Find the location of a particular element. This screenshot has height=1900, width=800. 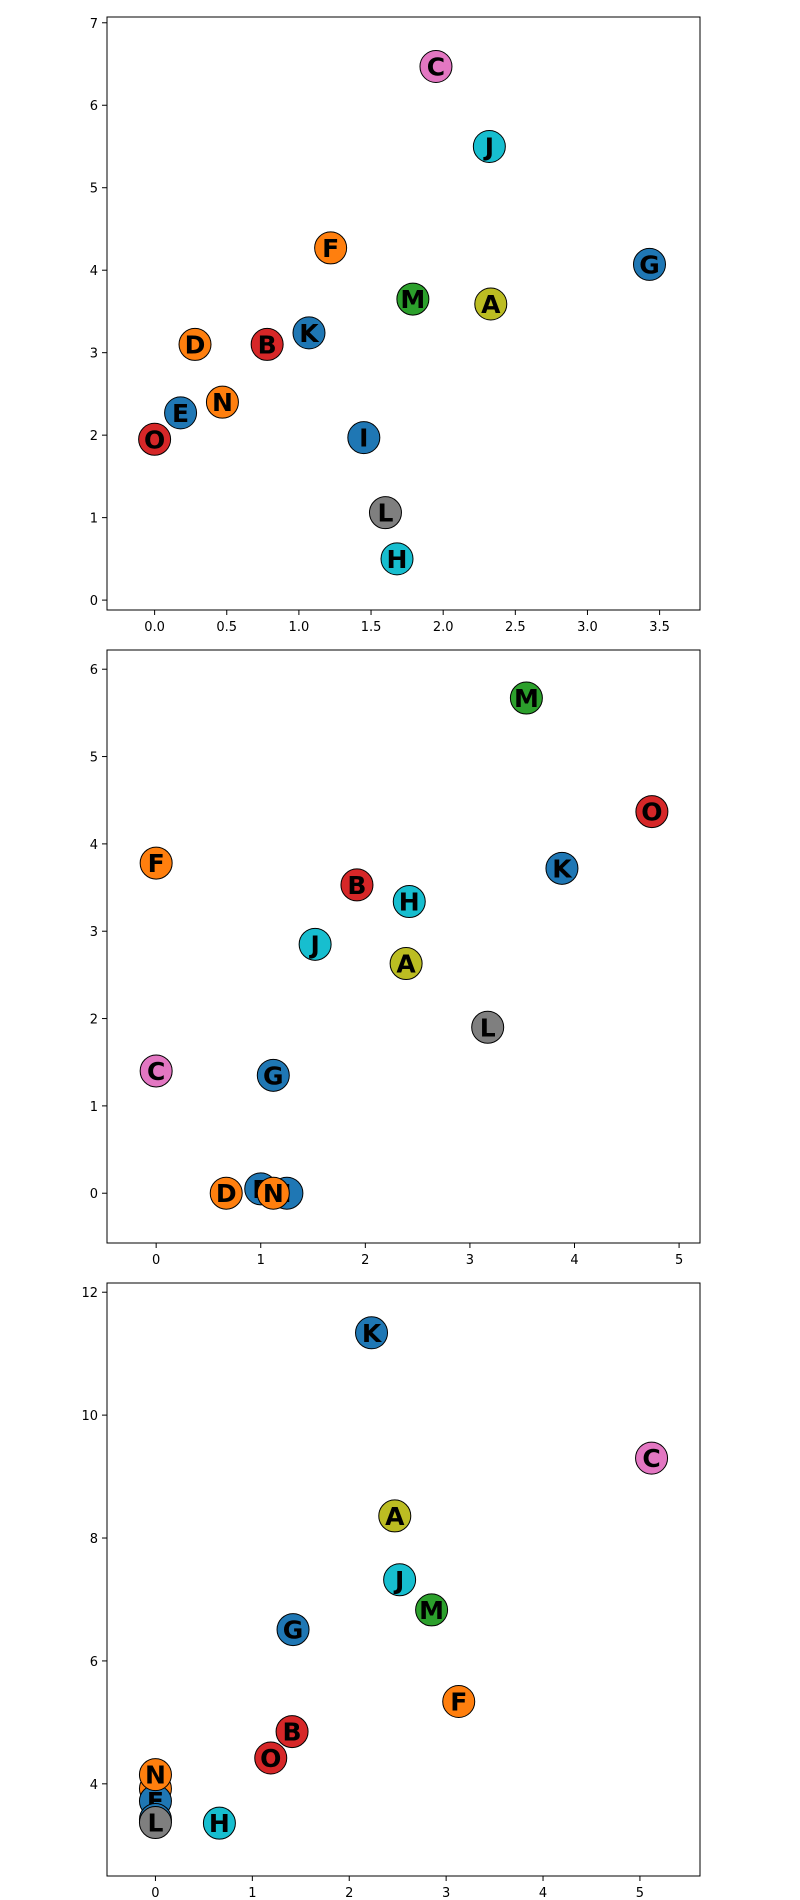

point-label: D is located at coordinates (195, 344).